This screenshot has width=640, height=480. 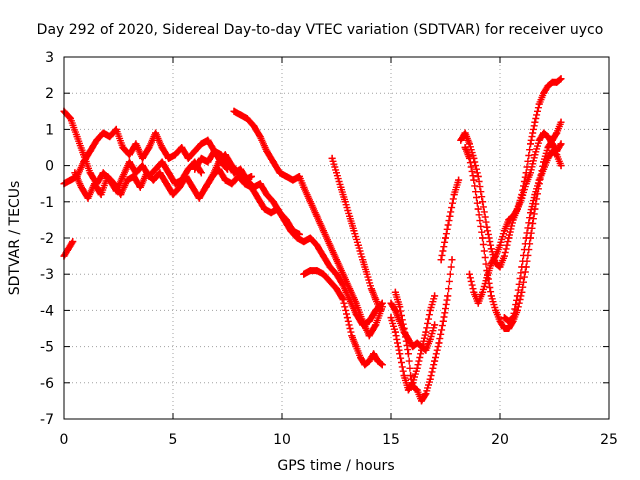 I want to click on x-tick-label: 15, so click(x=391, y=440).